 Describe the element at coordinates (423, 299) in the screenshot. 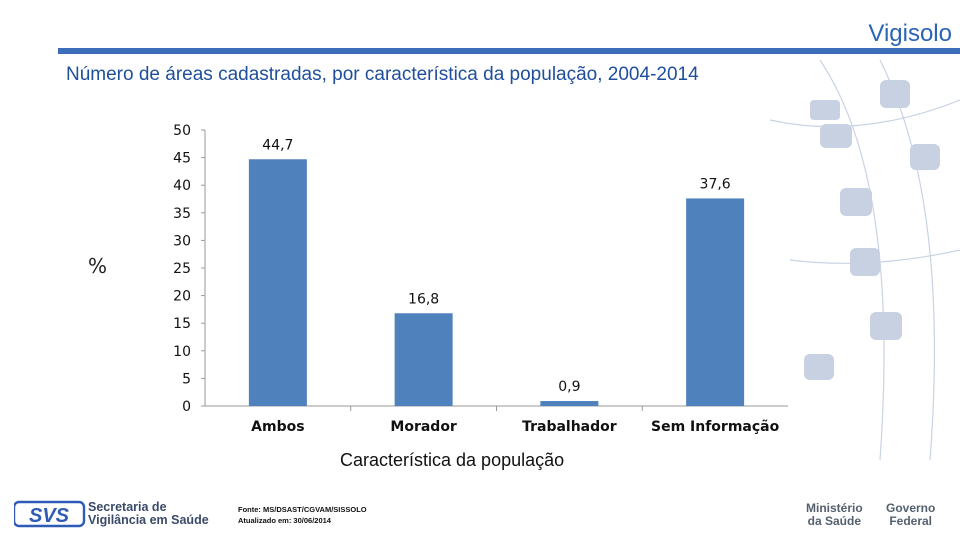

I see `bar-value-label: 16,8` at that location.